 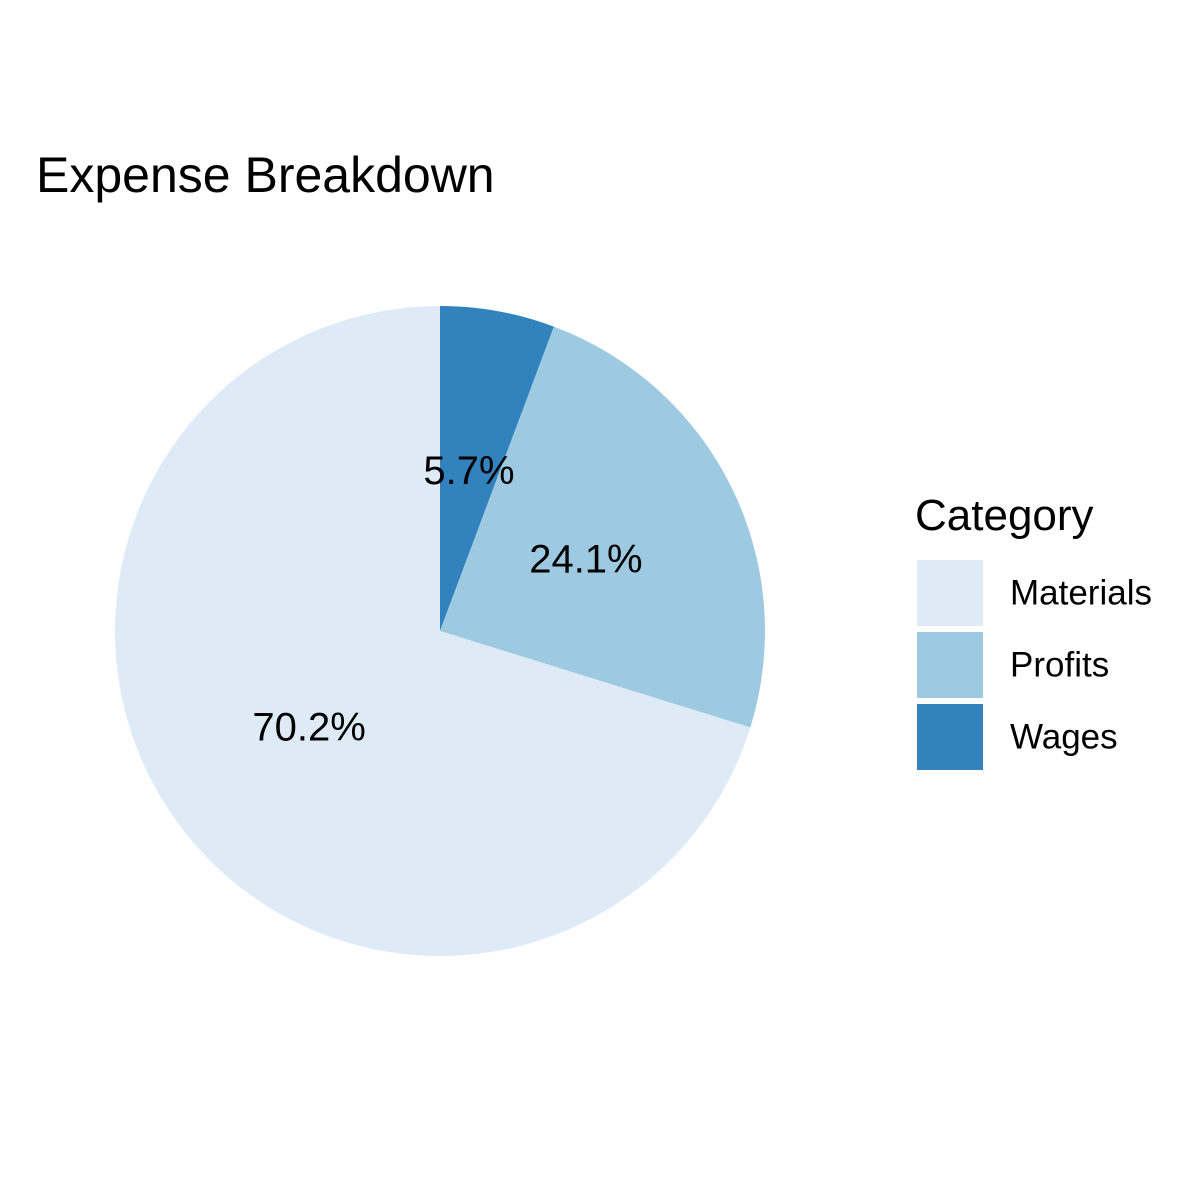 I want to click on legend-label-profits: Profits, so click(x=1059, y=665).